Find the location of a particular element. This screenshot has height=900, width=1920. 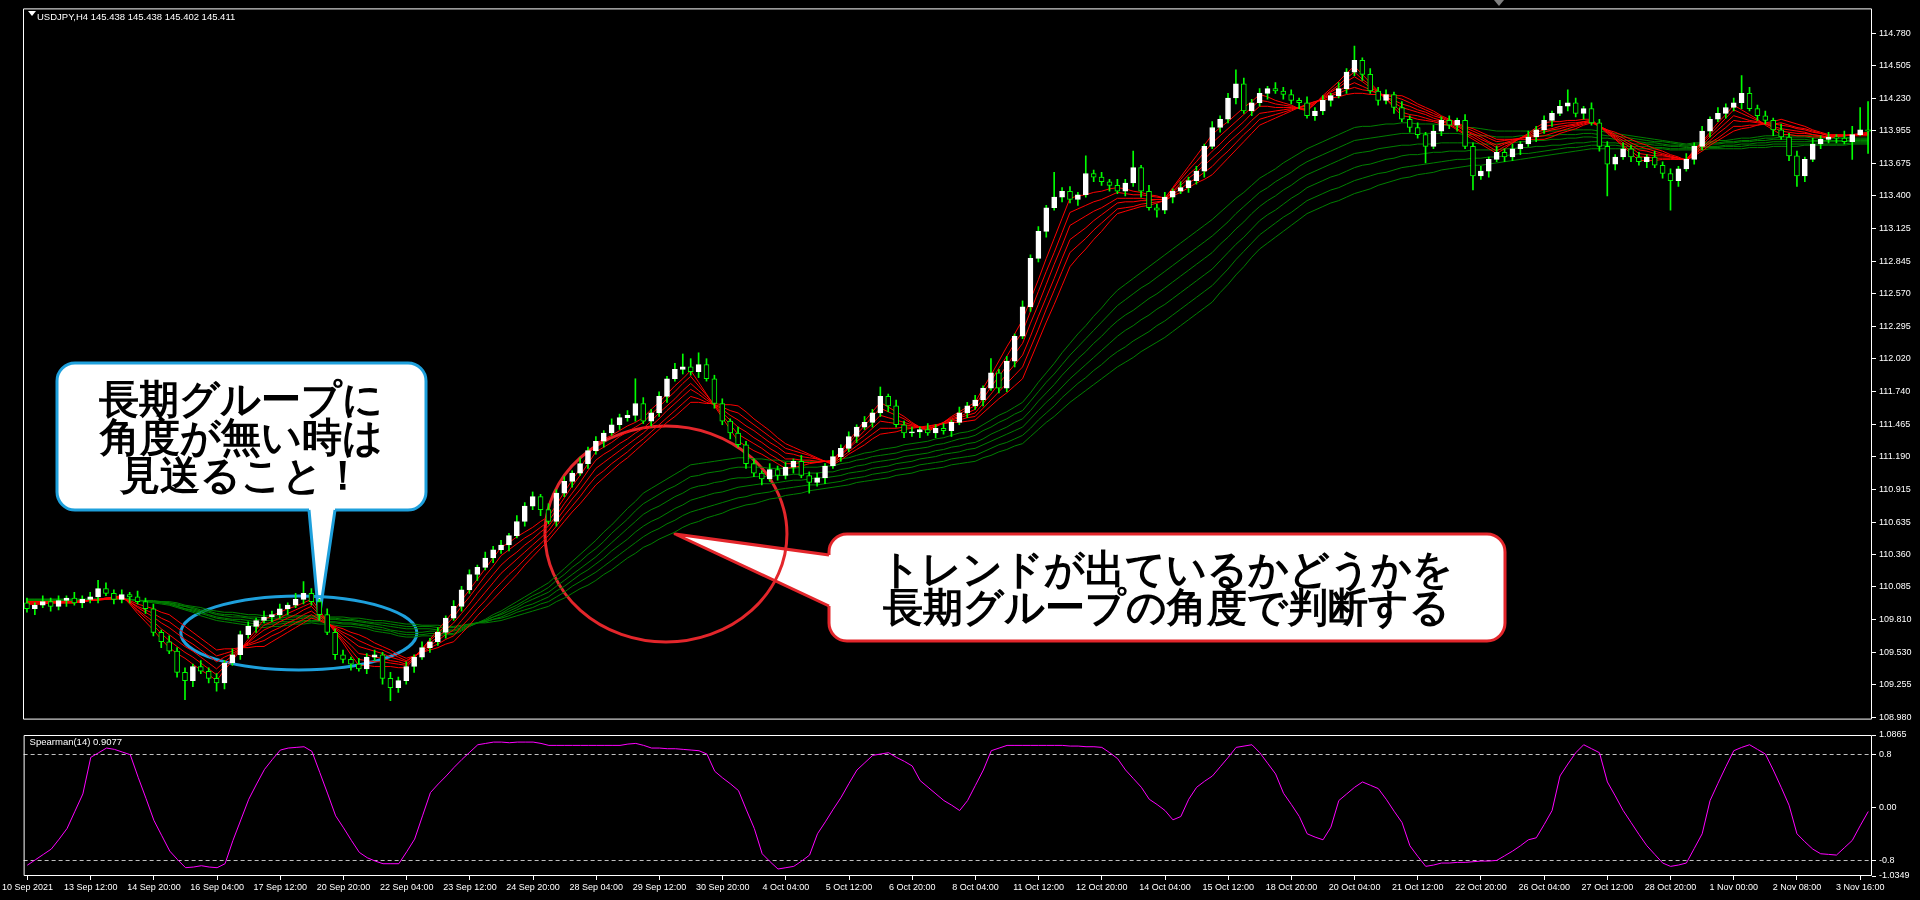

x-tick-label: 28 Oct 20:00 is located at coordinates (1670, 886).